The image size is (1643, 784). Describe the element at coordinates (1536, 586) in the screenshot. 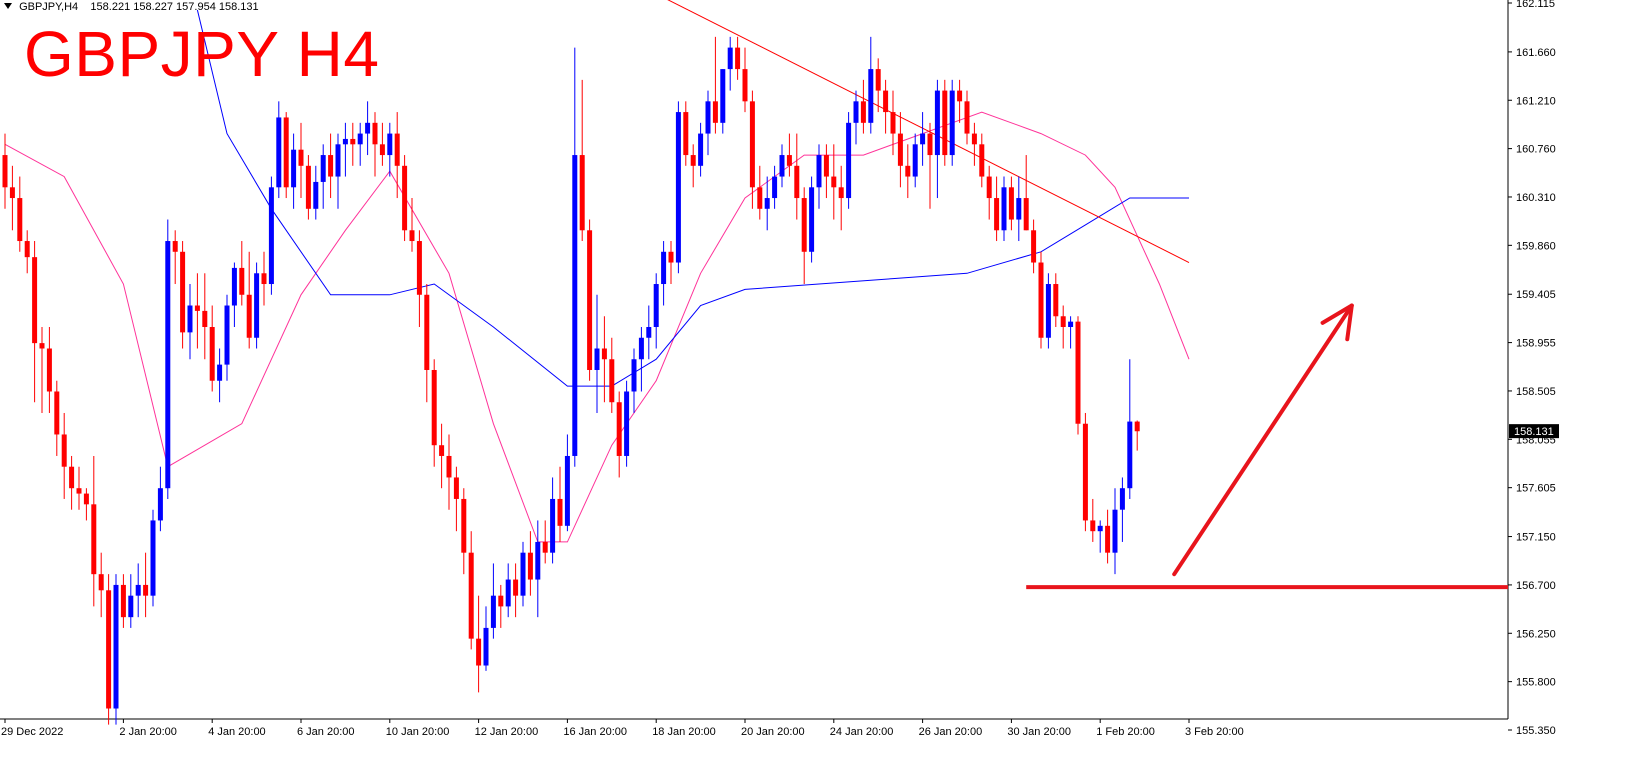

I see `y-tick-label: 156.700` at that location.